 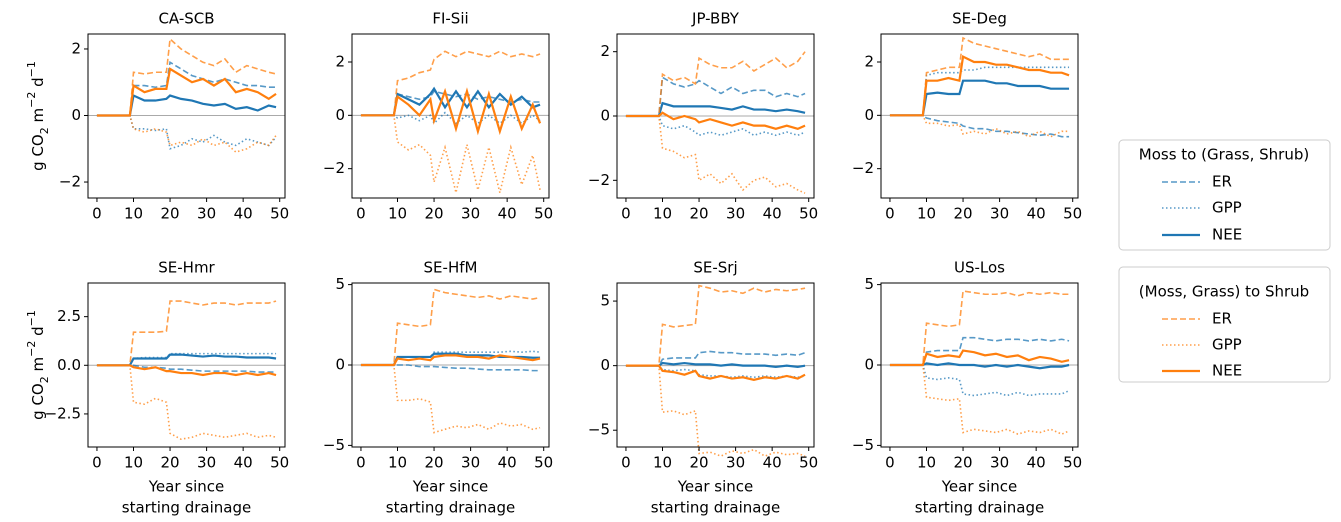 What do you see at coordinates (31, 318) in the screenshot?
I see `y-axis-label-part: −1` at bounding box center [31, 318].